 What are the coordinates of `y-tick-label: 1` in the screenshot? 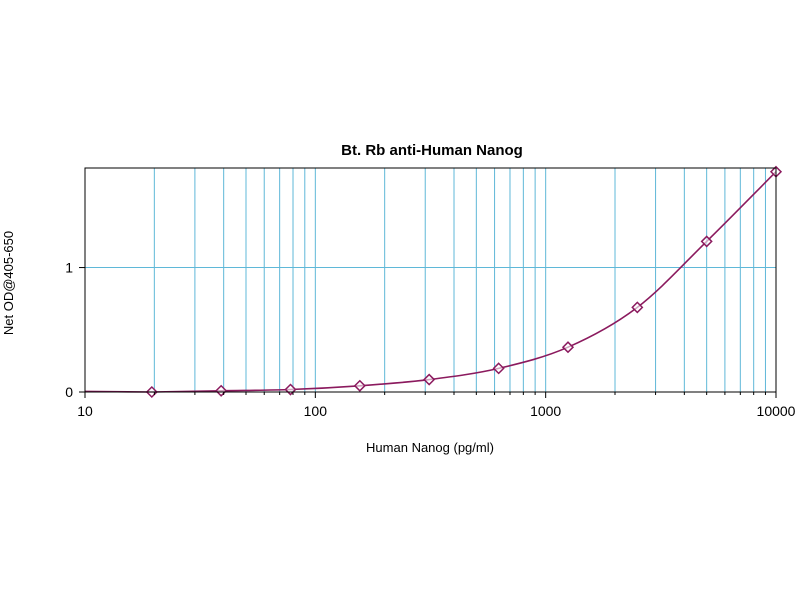 It's located at (69, 268).